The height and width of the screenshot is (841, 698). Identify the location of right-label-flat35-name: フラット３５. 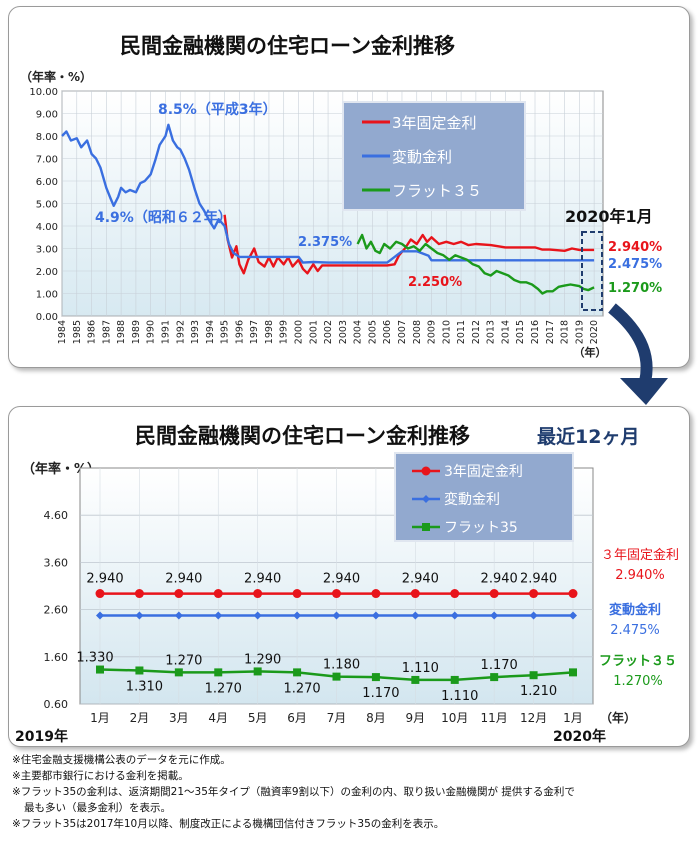
(638, 661).